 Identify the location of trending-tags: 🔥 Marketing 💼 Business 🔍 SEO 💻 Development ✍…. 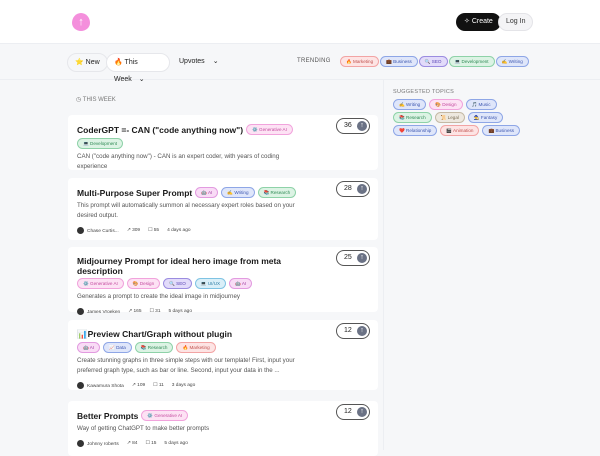
(434, 61).